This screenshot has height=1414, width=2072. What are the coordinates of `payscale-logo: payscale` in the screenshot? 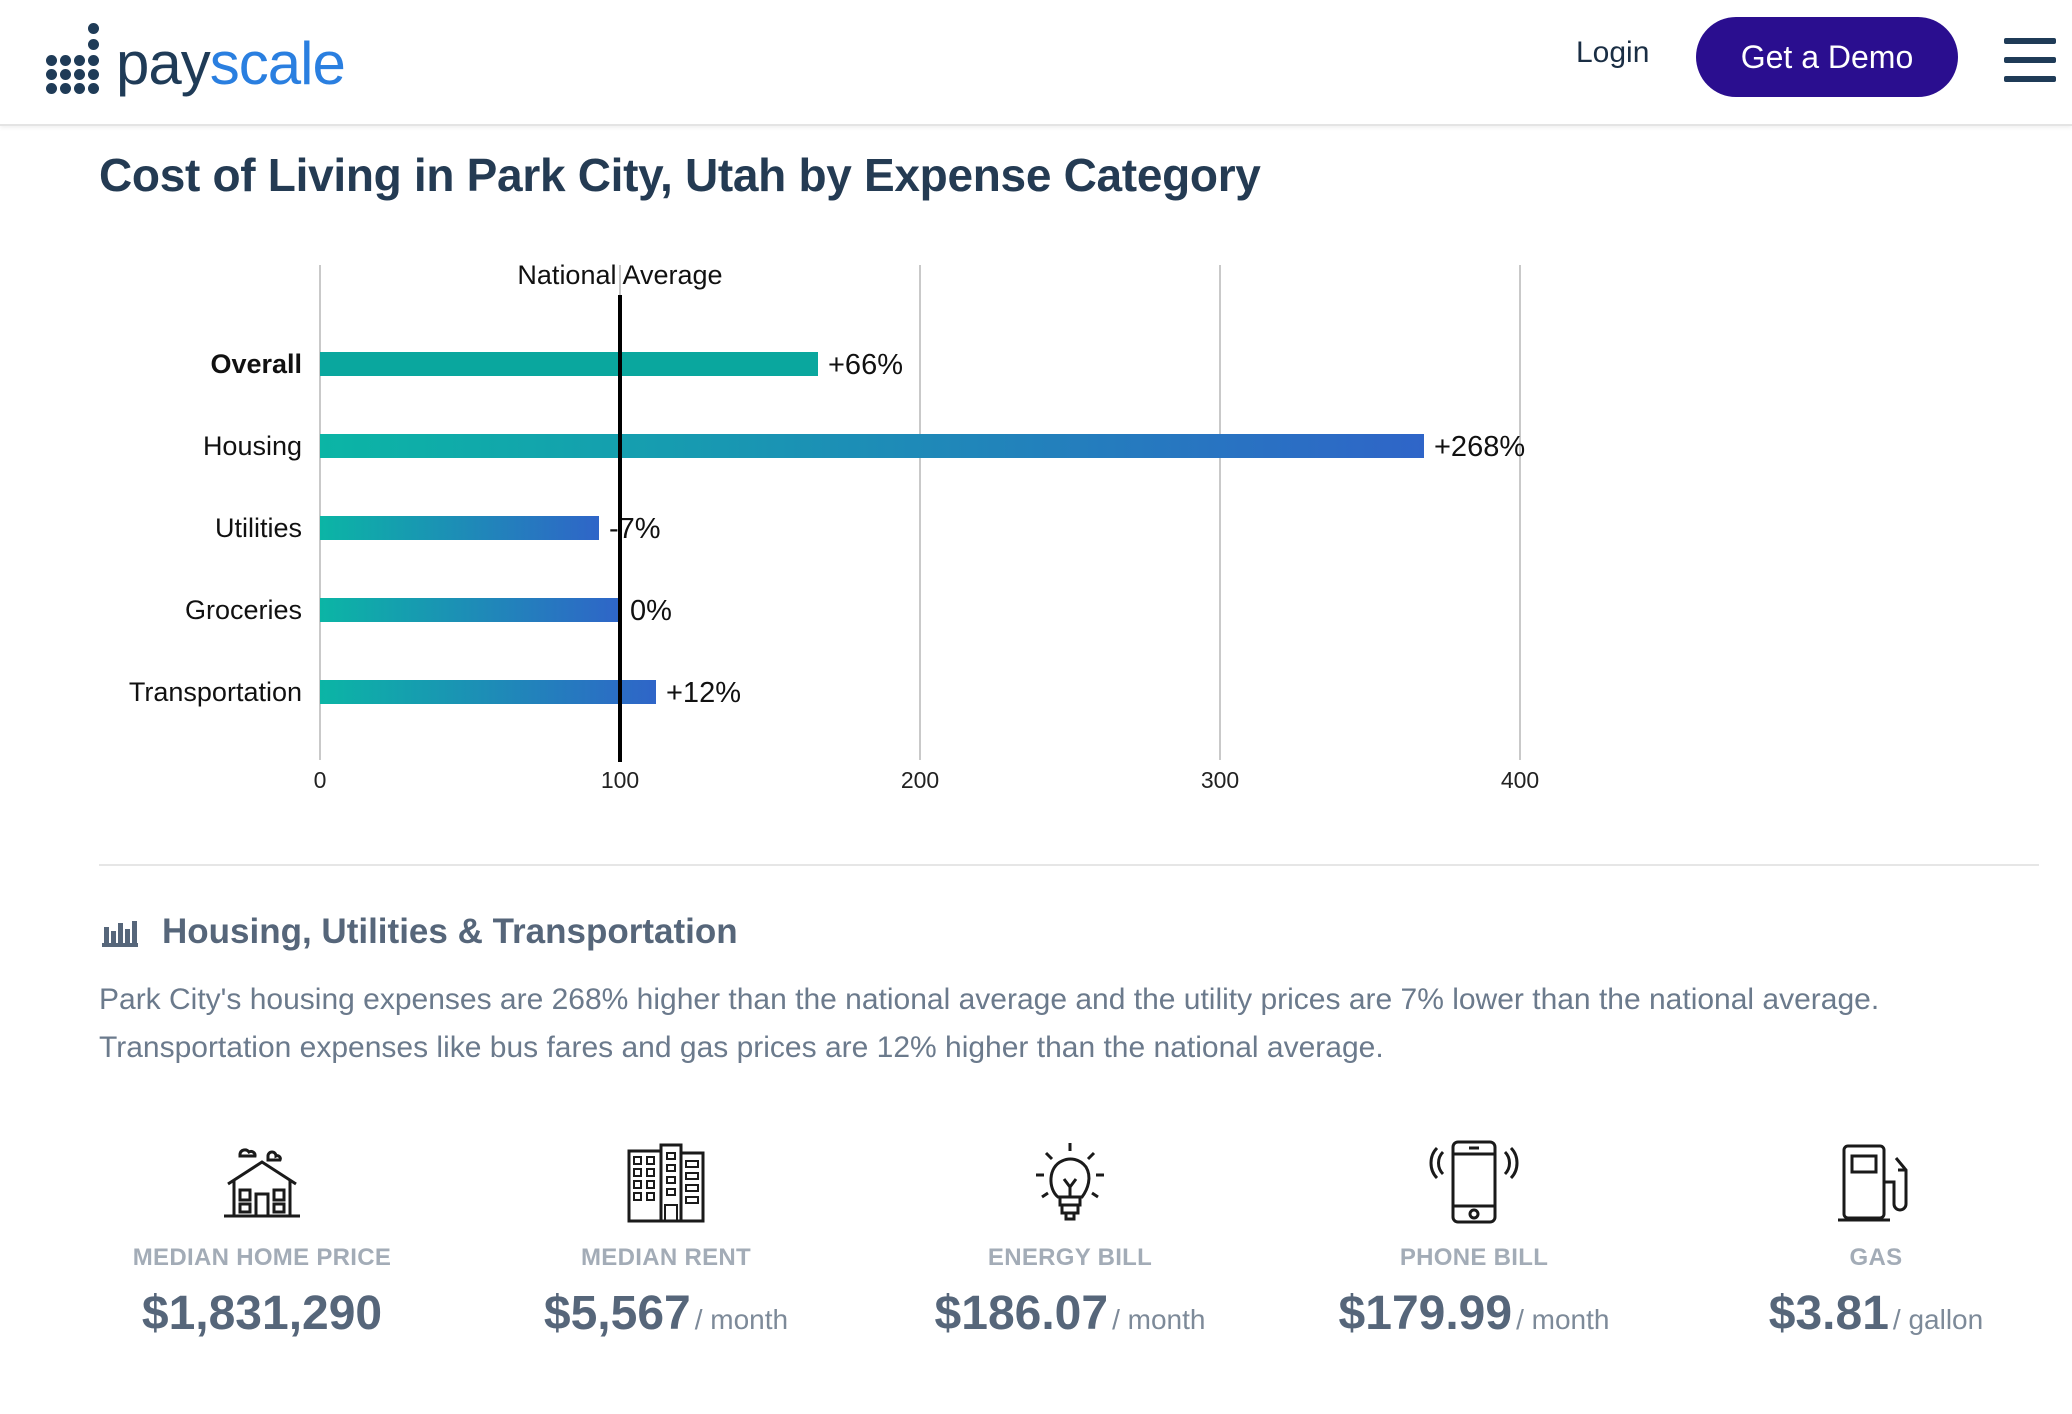 It's located at (195, 59).